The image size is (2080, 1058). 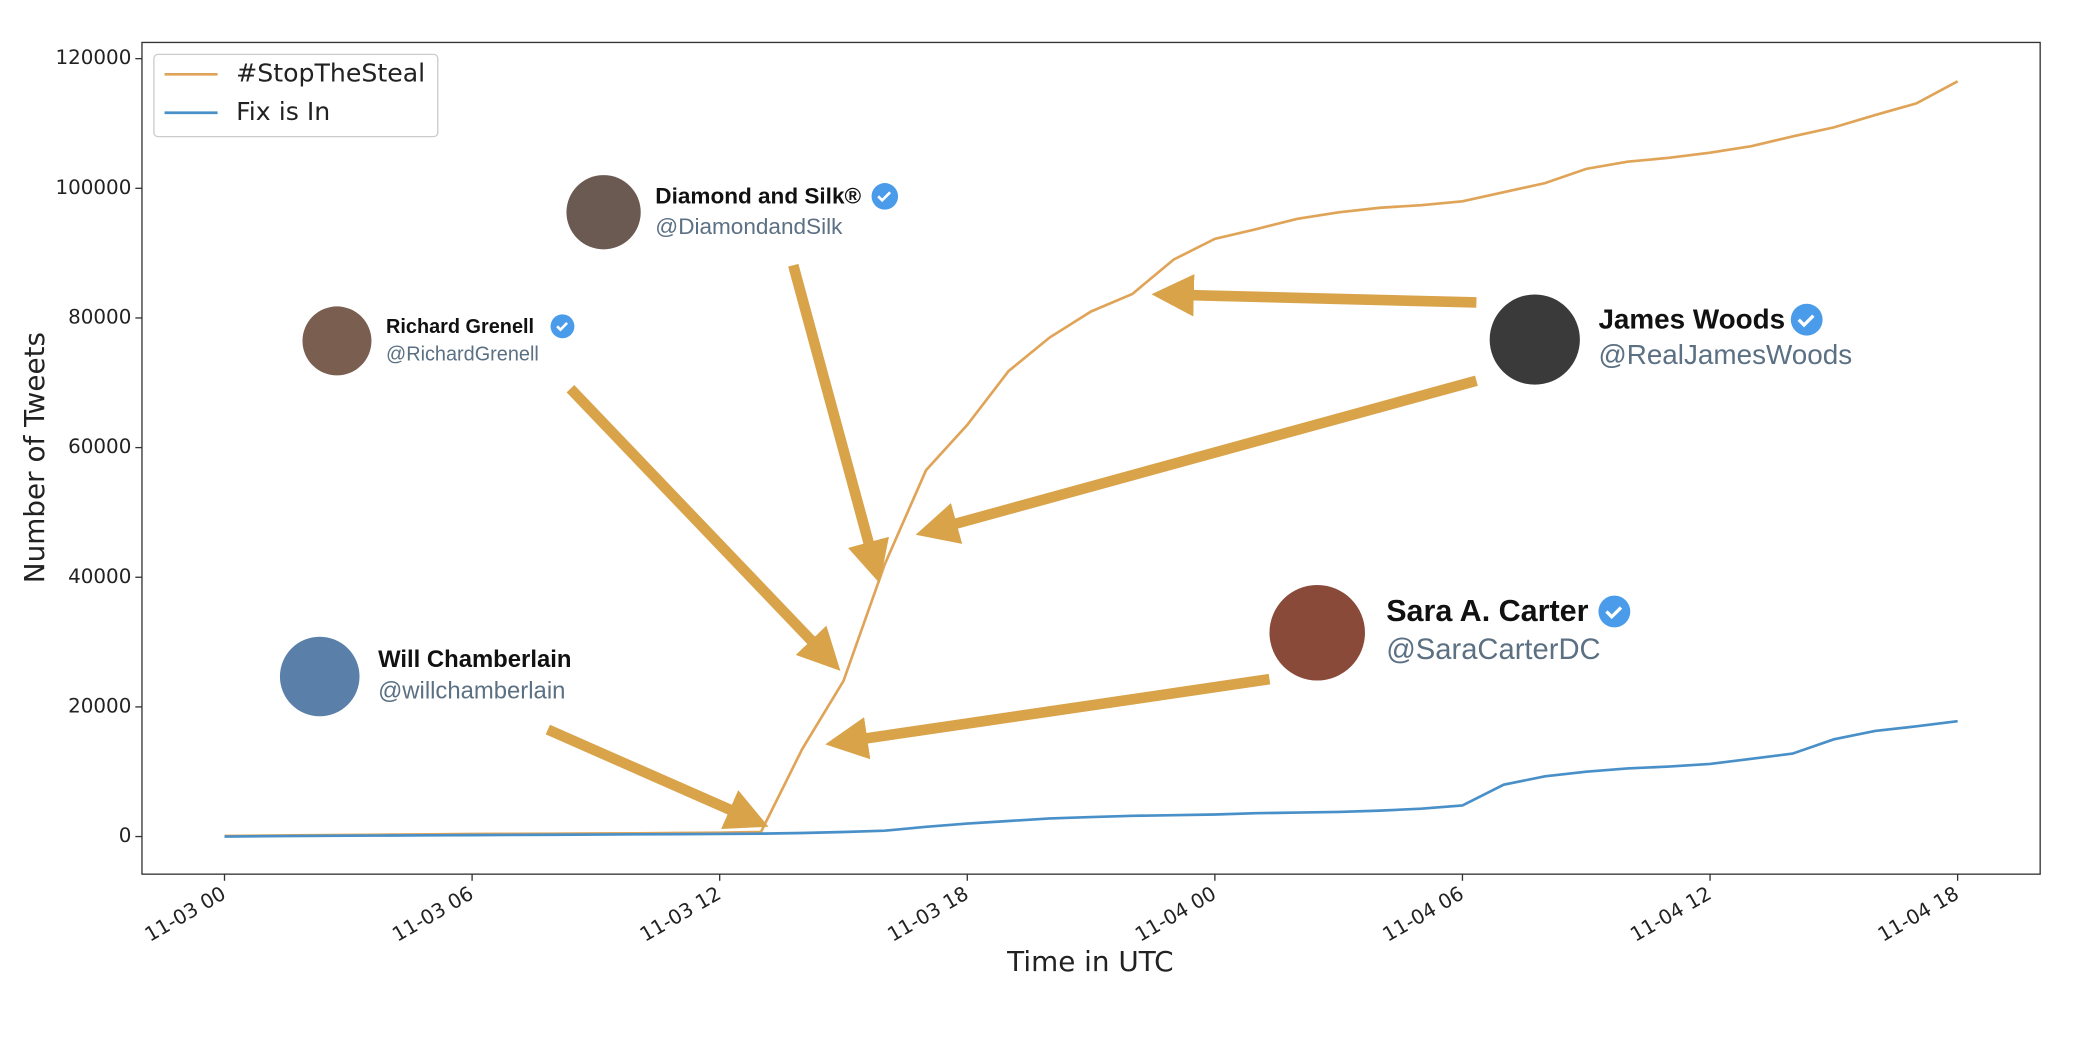 What do you see at coordinates (1725, 354) in the screenshot?
I see `annotation-handle: @RealJamesWoods` at bounding box center [1725, 354].